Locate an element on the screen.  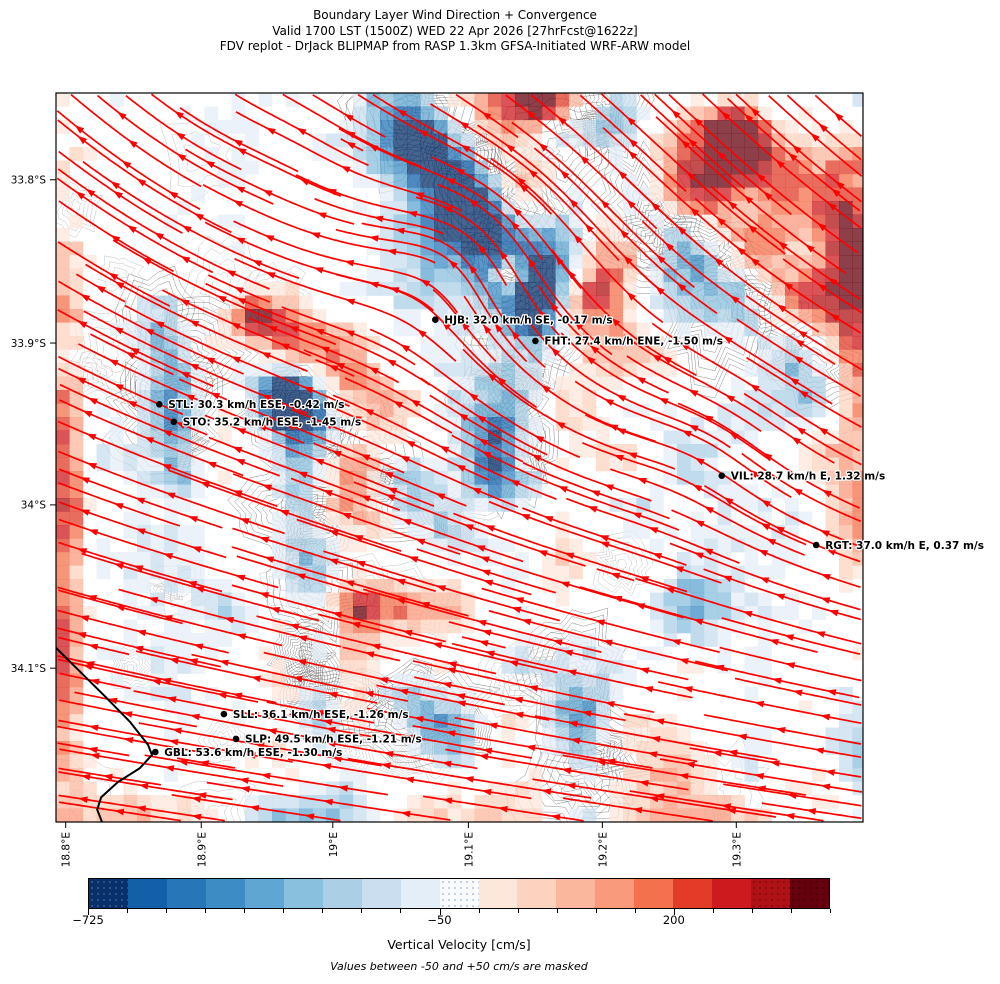
colorbar-ticks is located at coordinates (459, 912).